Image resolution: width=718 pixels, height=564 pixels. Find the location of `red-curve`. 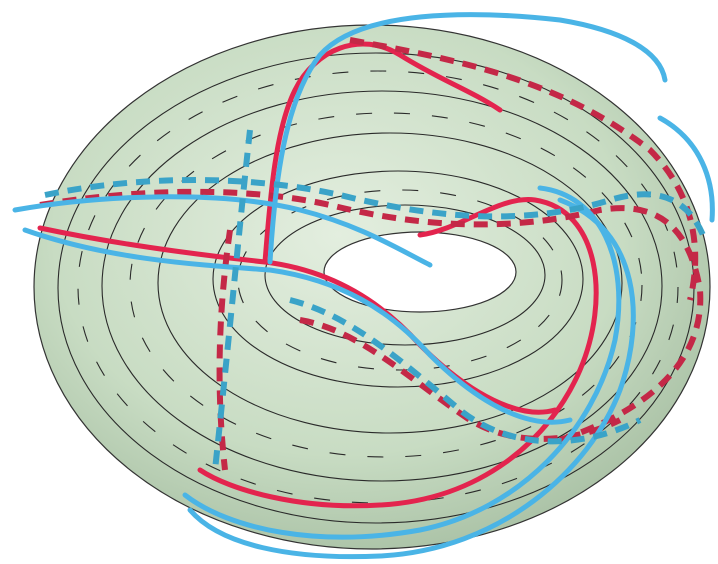

red-curve is located at coordinates (382, 153).